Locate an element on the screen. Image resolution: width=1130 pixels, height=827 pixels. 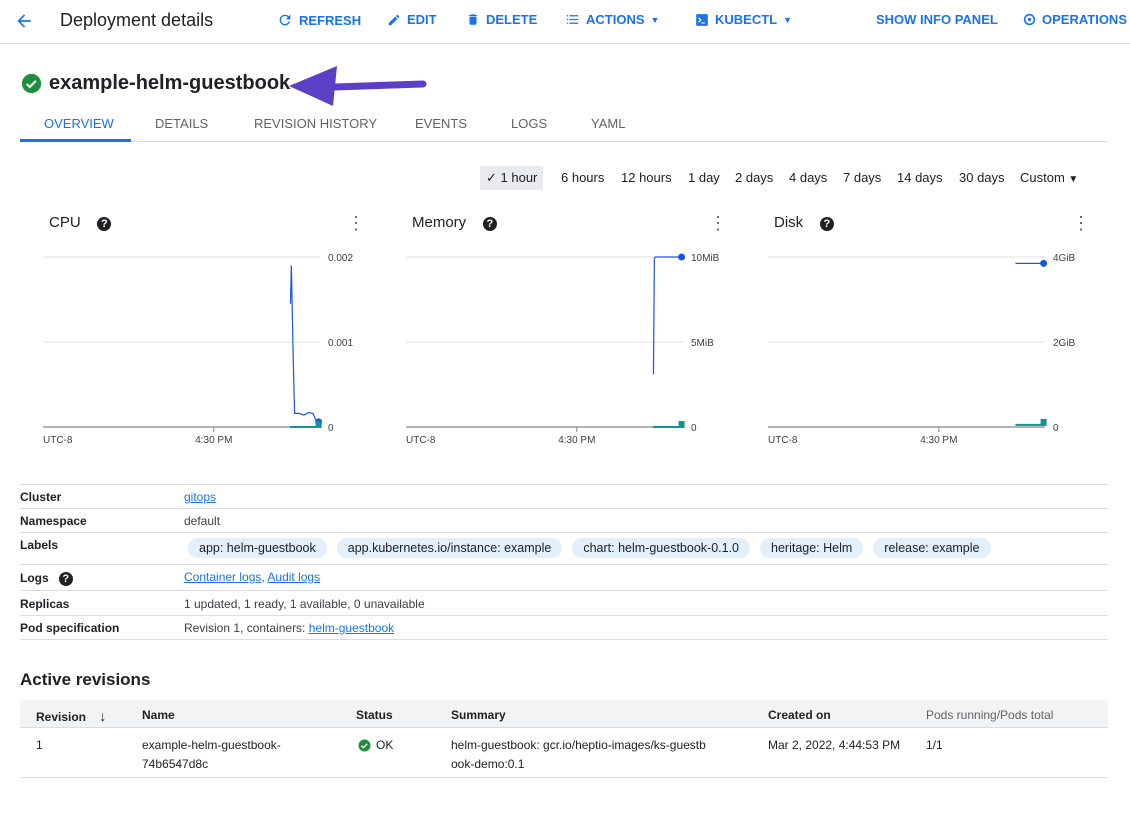
kubectl-label: KUBECTL is located at coordinates (746, 19).